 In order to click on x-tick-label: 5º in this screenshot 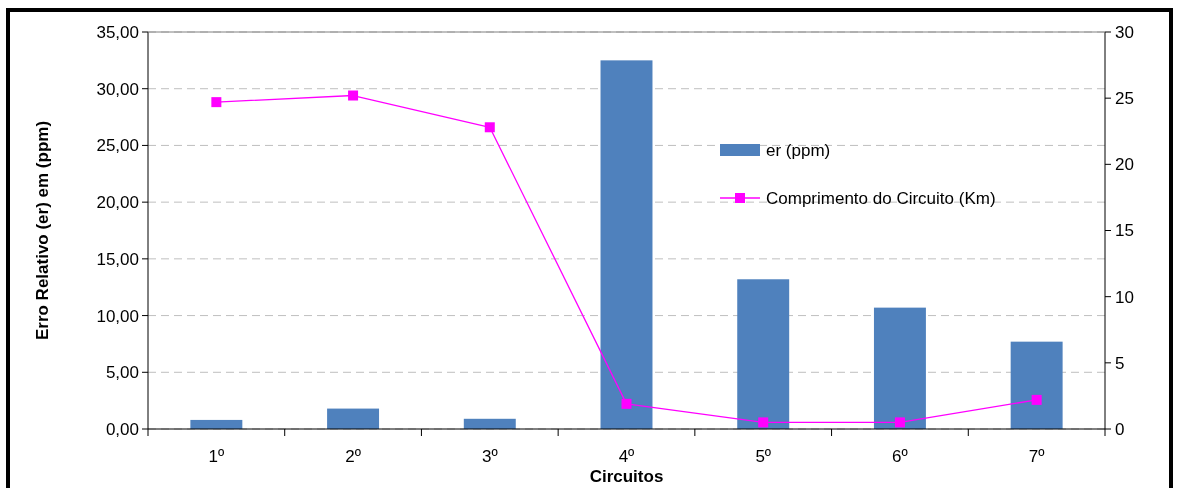, I will do `click(763, 456)`.